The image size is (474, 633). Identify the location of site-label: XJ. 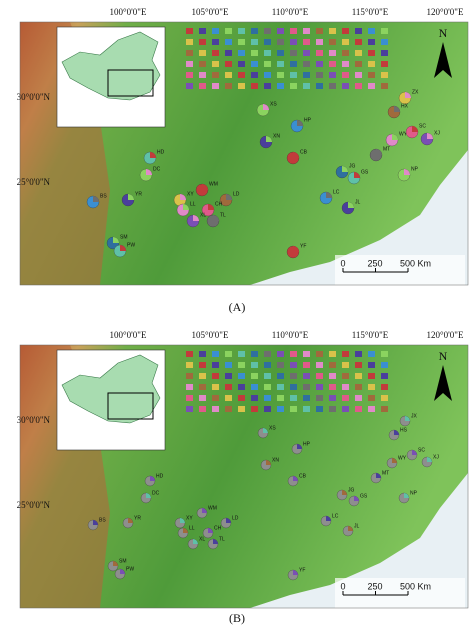
(436, 457).